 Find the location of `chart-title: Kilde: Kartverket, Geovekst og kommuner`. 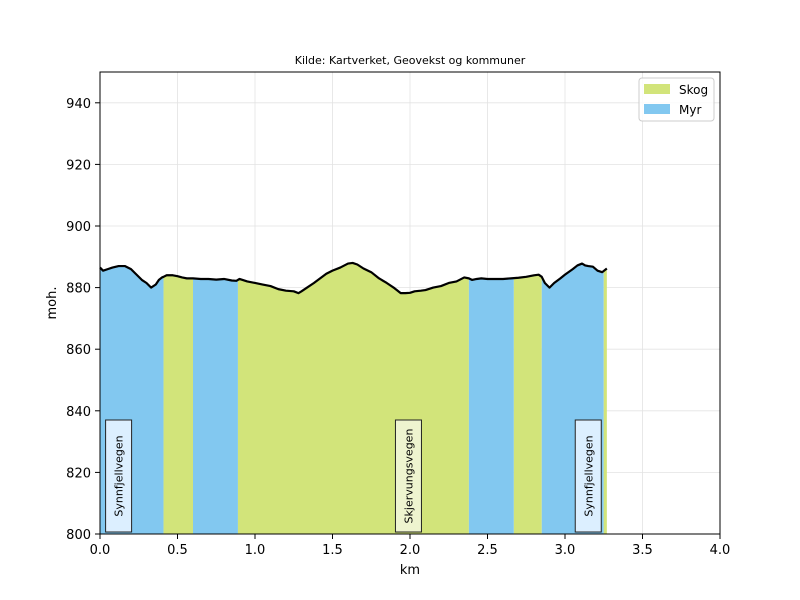

chart-title: Kilde: Kartverket, Geovekst og kommuner is located at coordinates (410, 60).